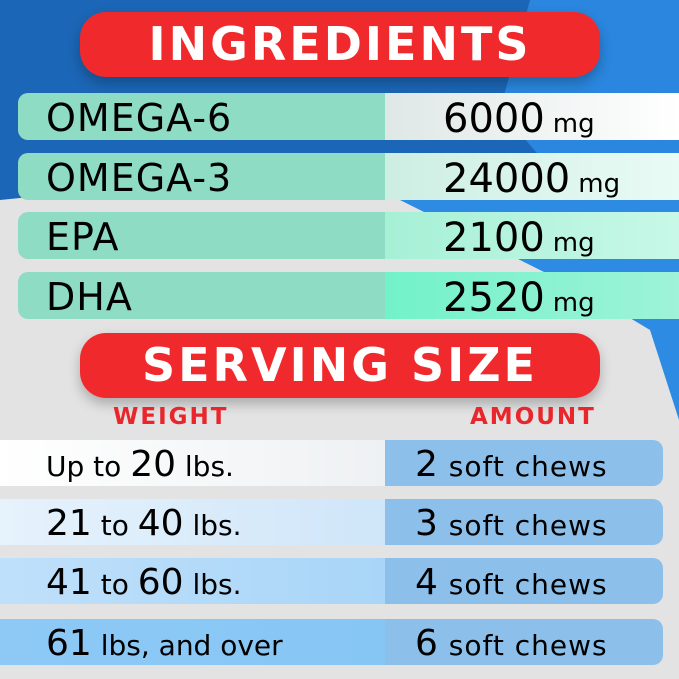 The height and width of the screenshot is (679, 679). Describe the element at coordinates (139, 118) in the screenshot. I see `ingredient-name: OMEGA-6` at that location.